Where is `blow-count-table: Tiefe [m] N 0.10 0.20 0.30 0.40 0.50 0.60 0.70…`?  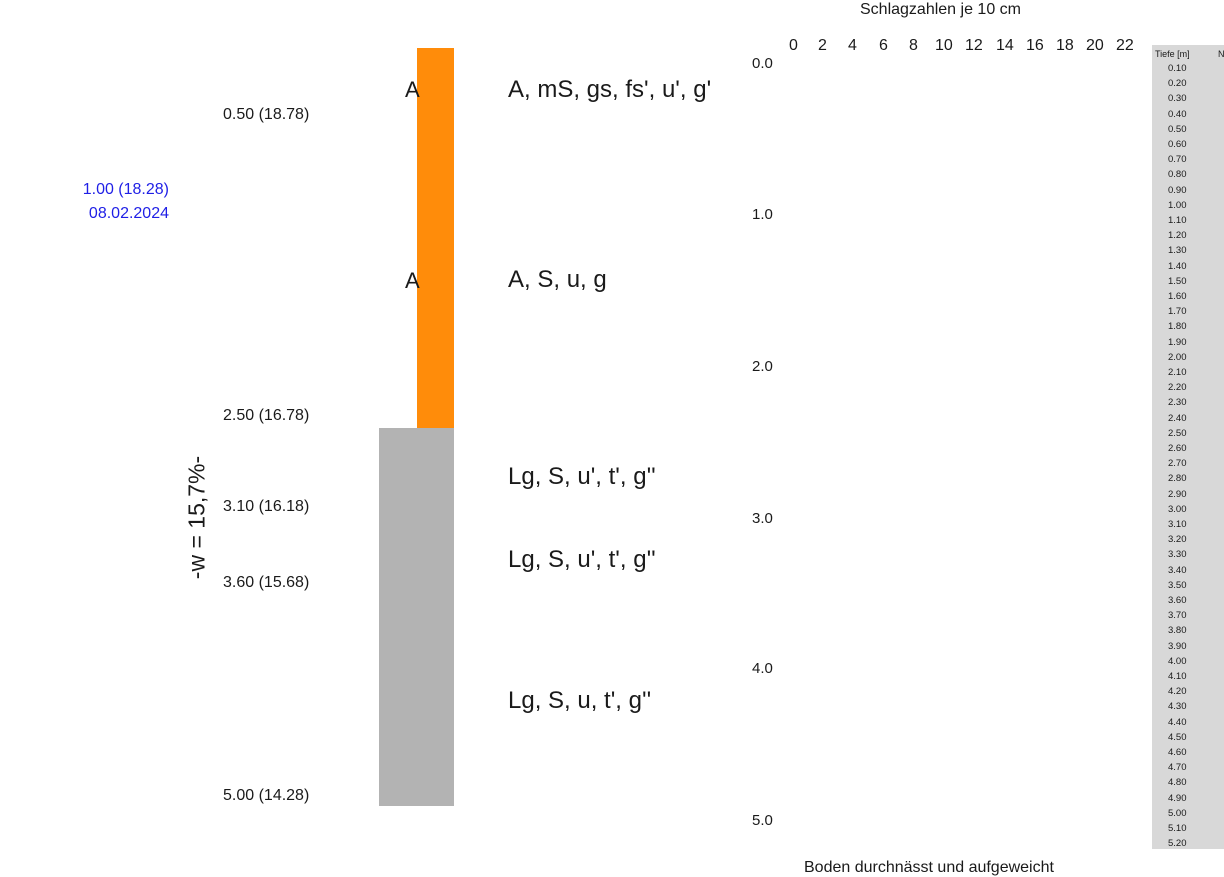
blow-count-table: Tiefe [m] N 0.10 0.20 0.30 0.40 0.50 0.60 0.70… is located at coordinates (1188, 447).